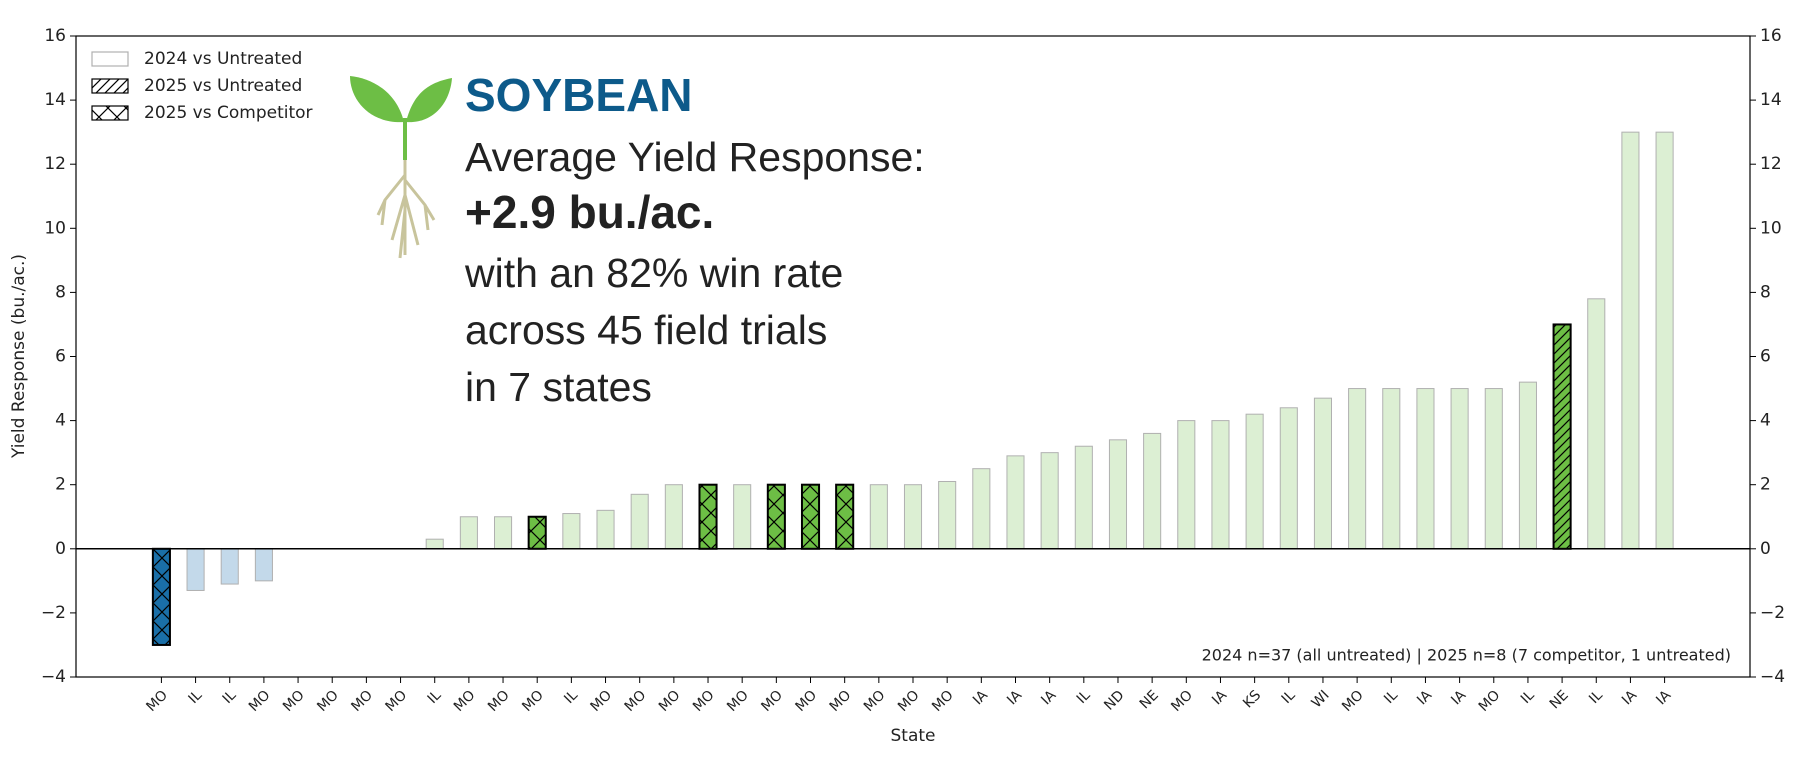 The image size is (1800, 784). What do you see at coordinates (1765, 549) in the screenshot?
I see `y2-tick-label: 0` at bounding box center [1765, 549].